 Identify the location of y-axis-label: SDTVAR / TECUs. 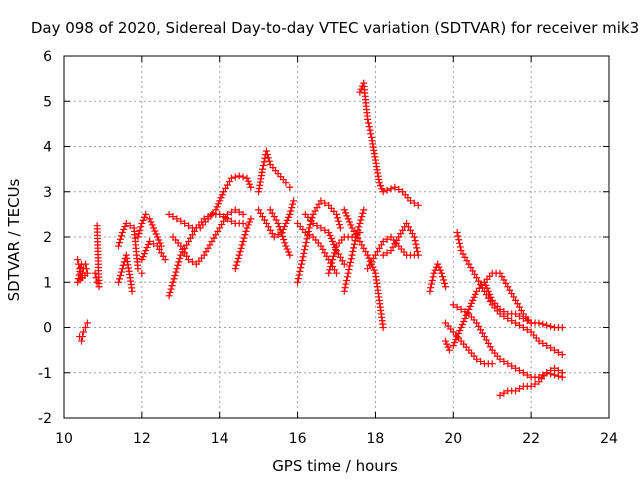
(14, 239).